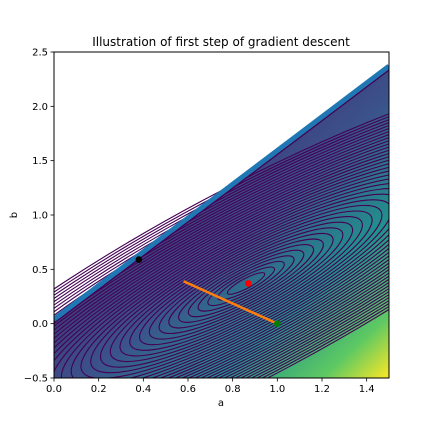  Describe the element at coordinates (40, 270) in the screenshot. I see `y-tick-label: 0.5` at that location.